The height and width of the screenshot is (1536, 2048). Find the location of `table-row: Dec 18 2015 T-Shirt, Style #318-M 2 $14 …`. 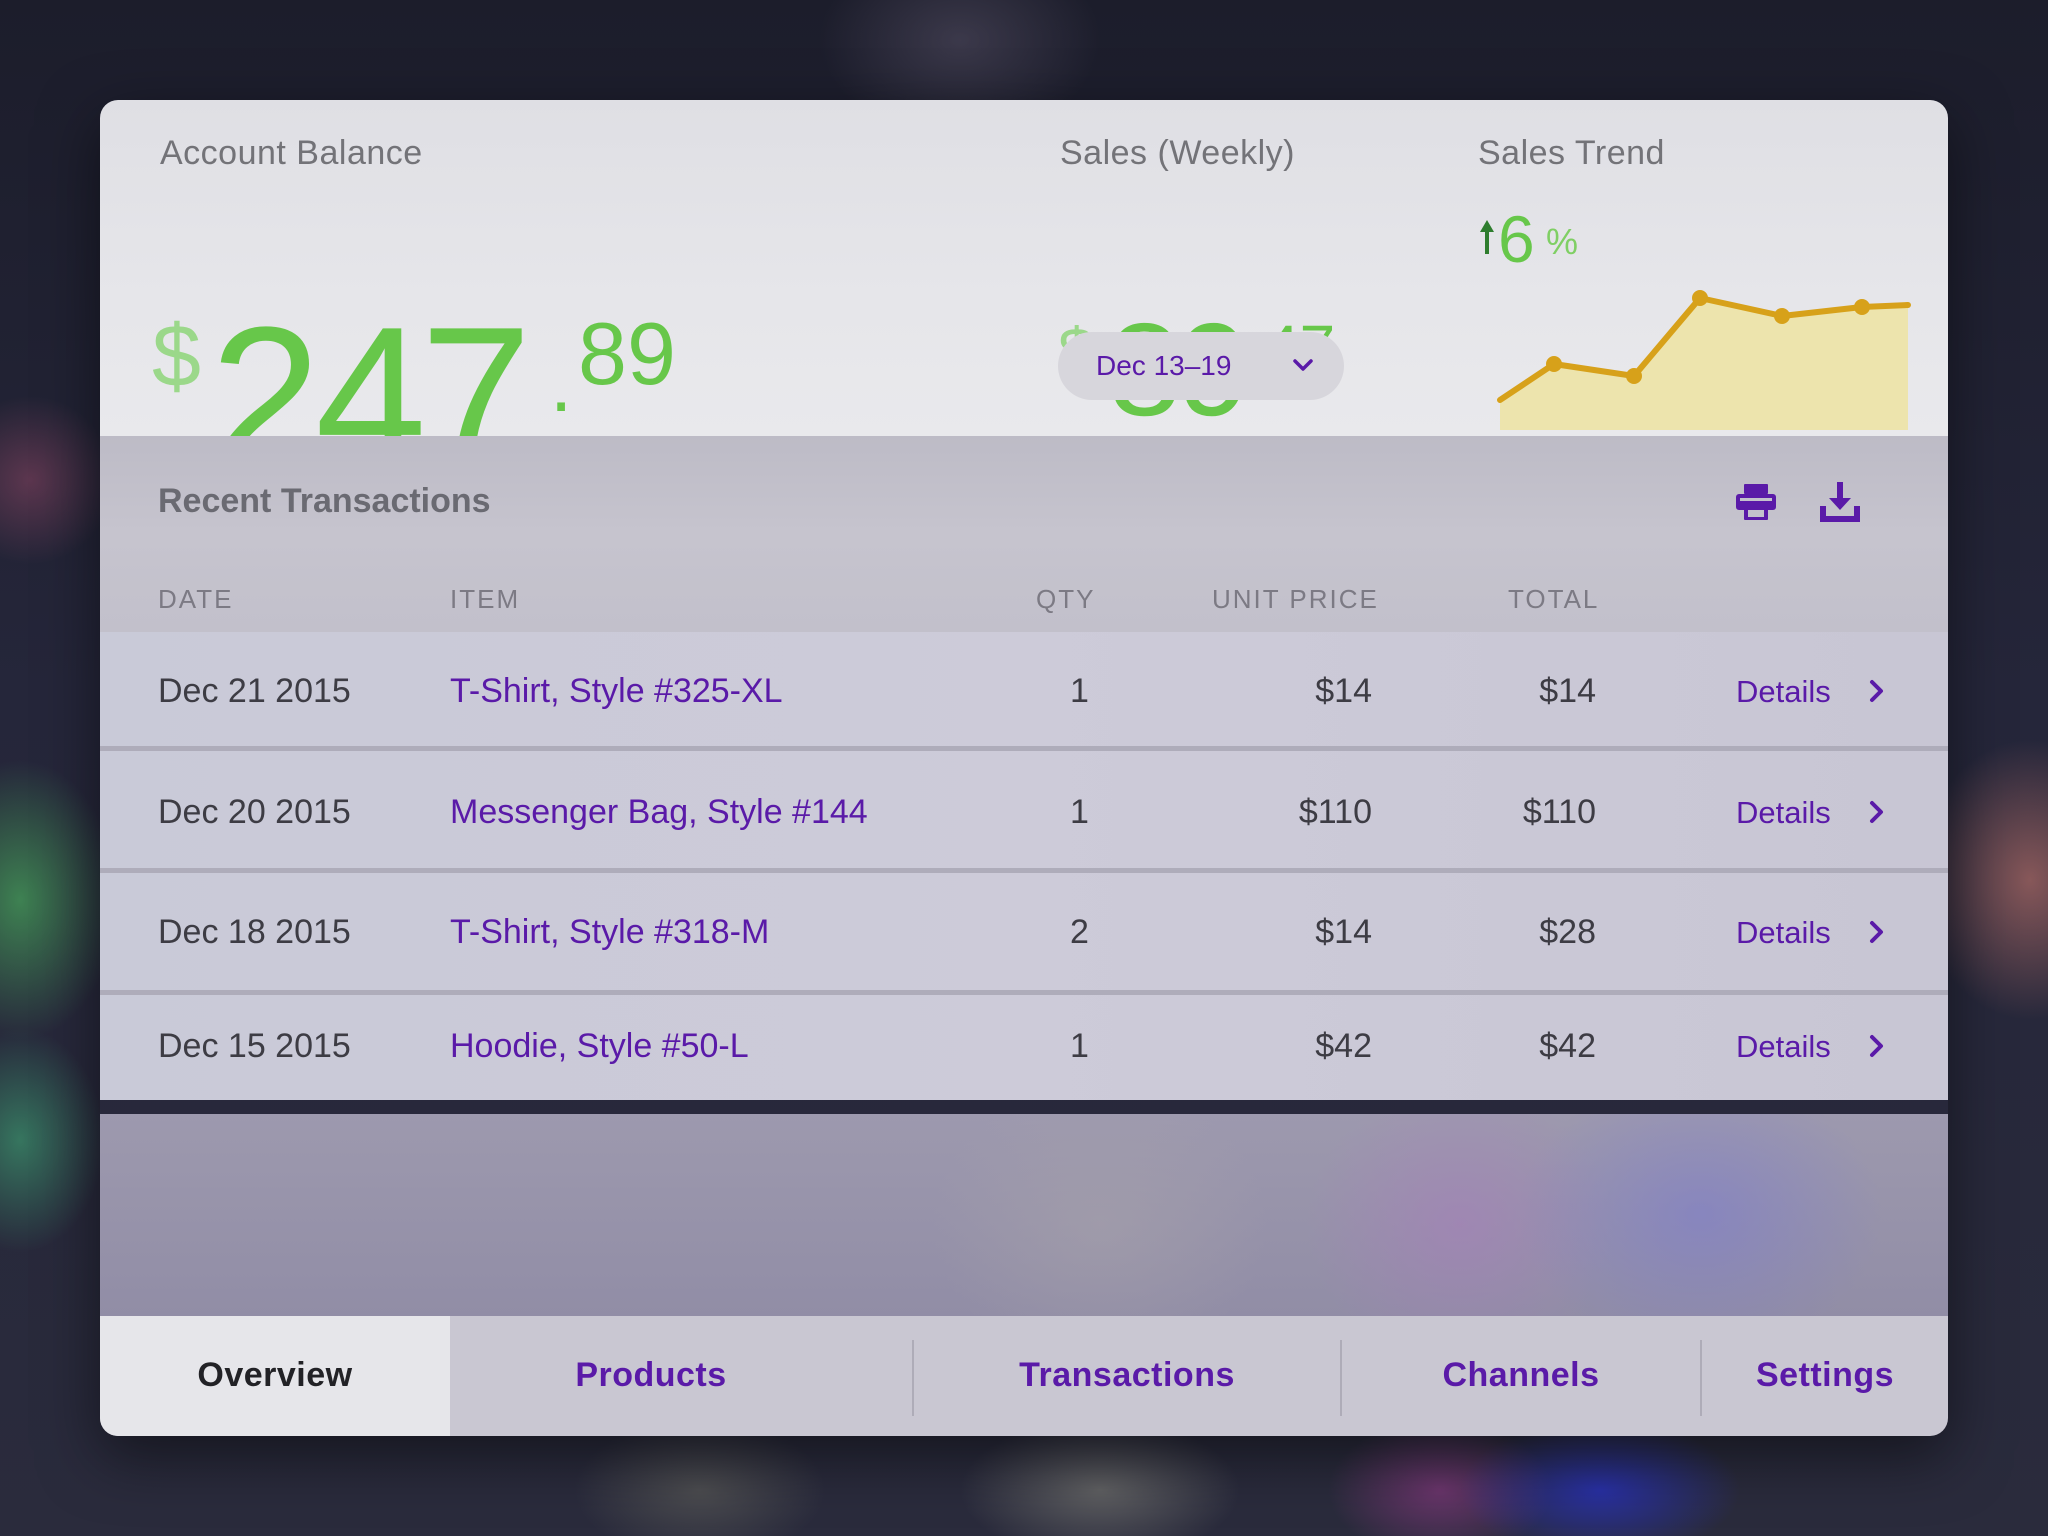

table-row: Dec 18 2015 T-Shirt, Style #318-M 2 $14 … is located at coordinates (1024, 934).